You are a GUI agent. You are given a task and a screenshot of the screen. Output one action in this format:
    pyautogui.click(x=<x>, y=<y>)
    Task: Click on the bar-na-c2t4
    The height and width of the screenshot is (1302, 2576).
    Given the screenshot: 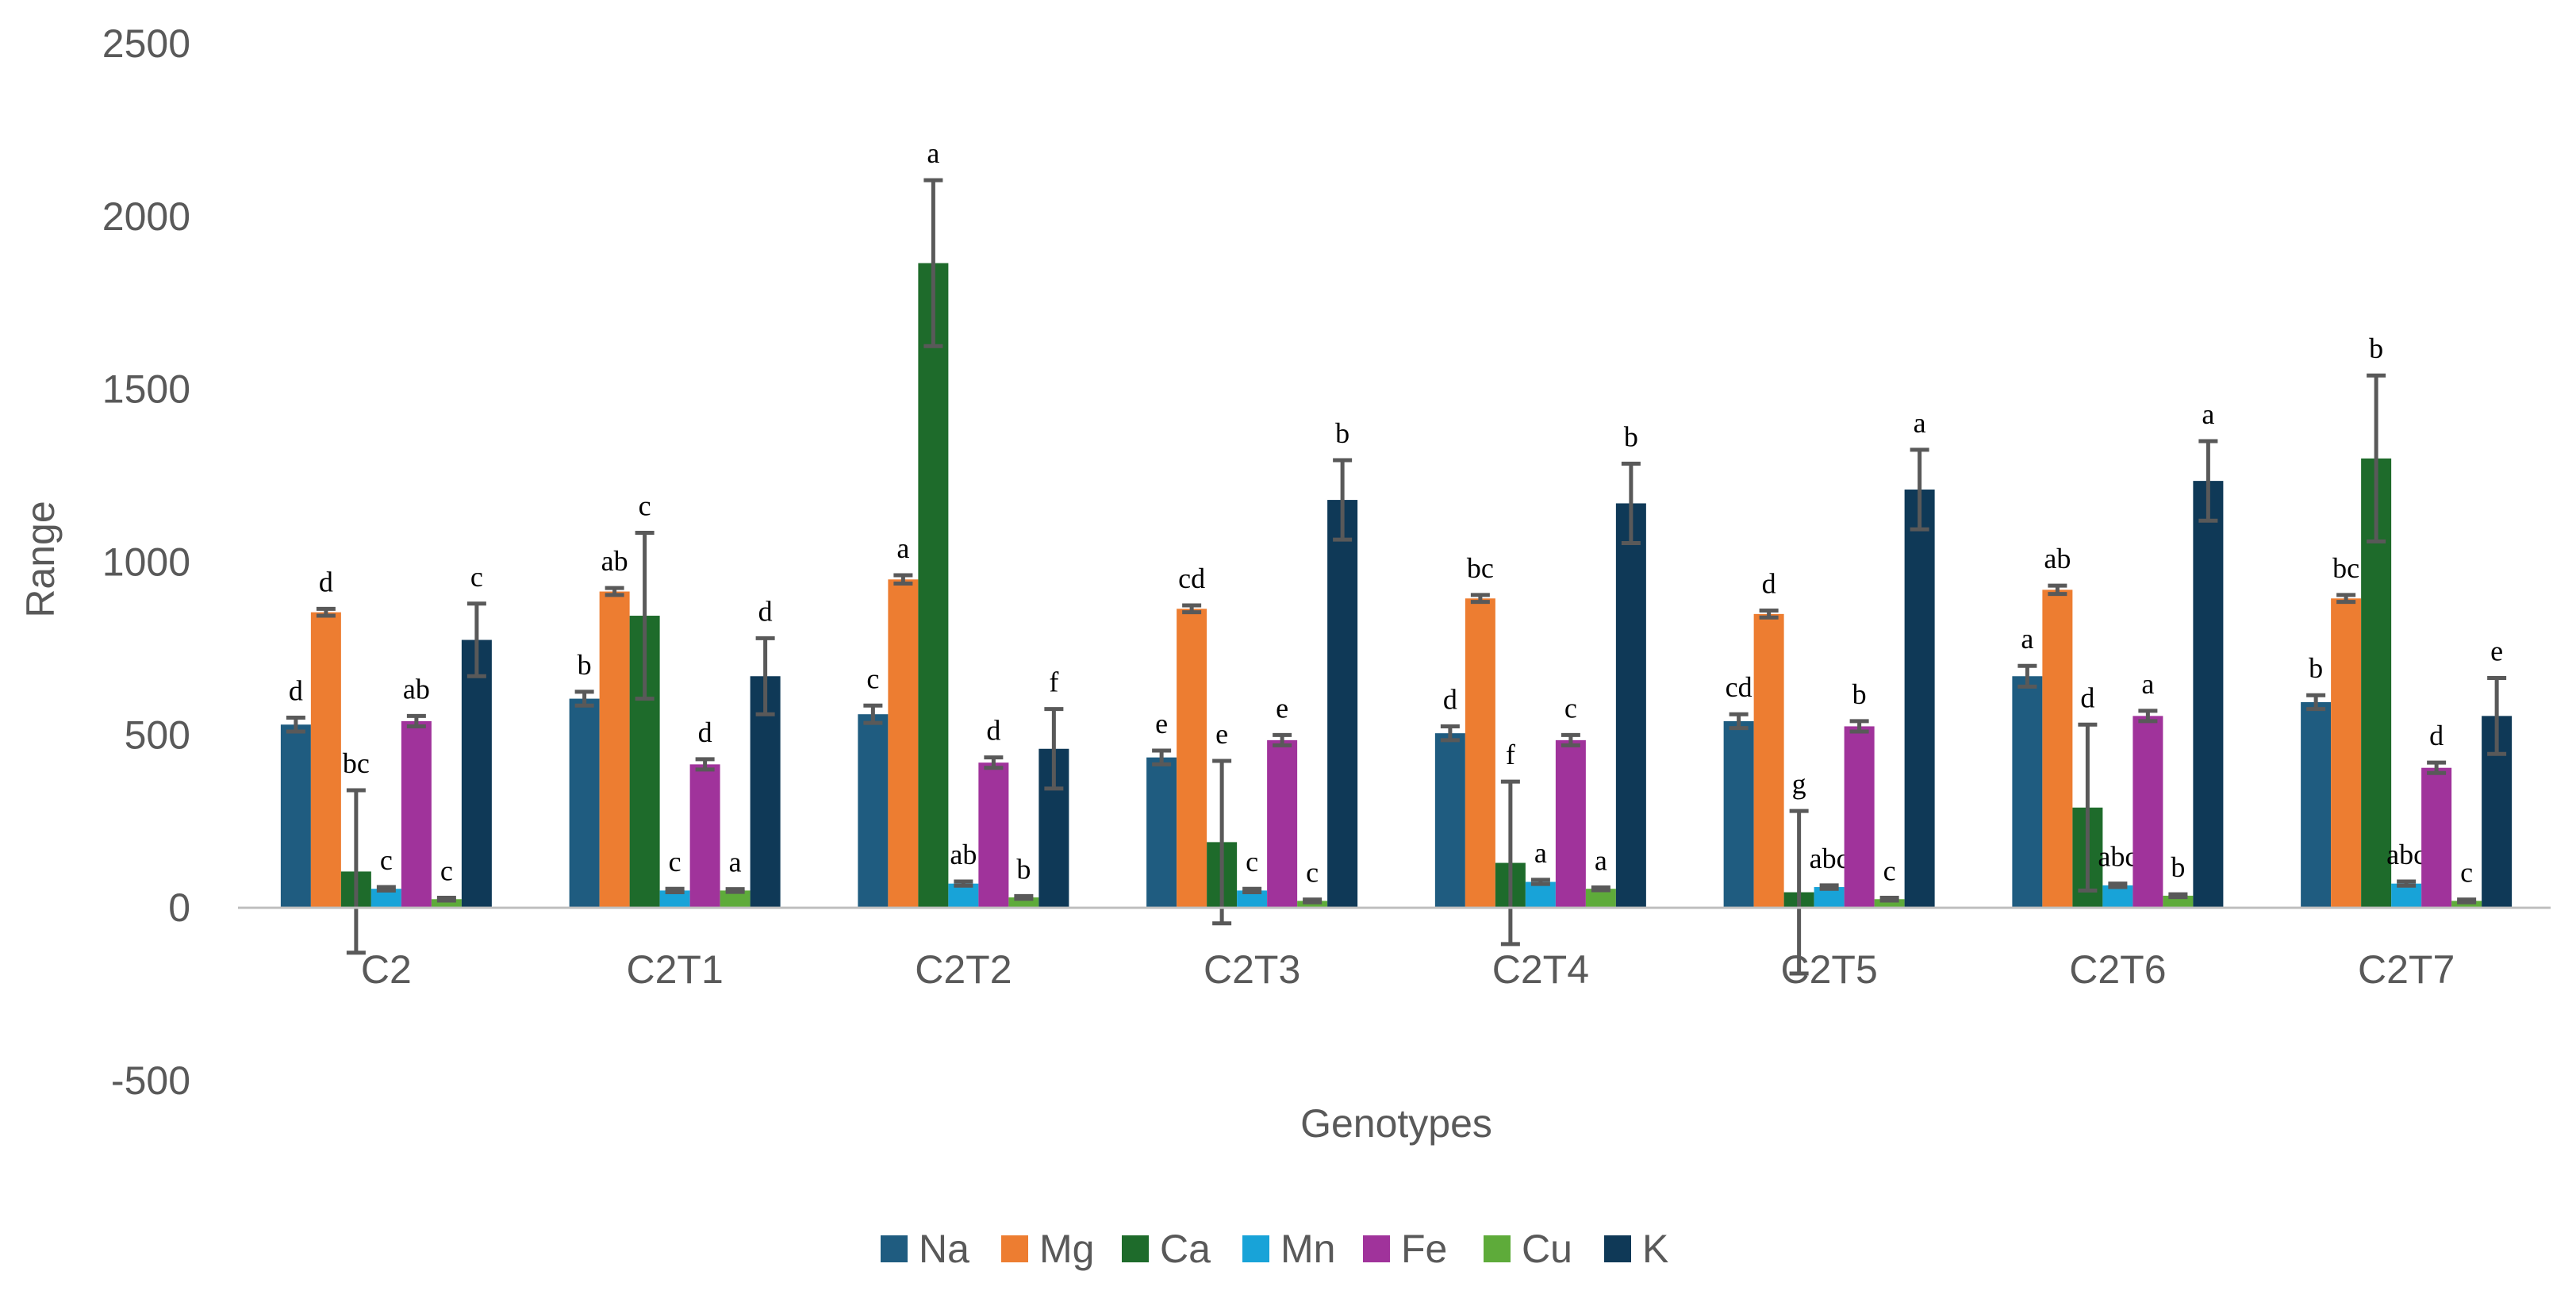 What is the action you would take?
    pyautogui.click(x=1449, y=820)
    